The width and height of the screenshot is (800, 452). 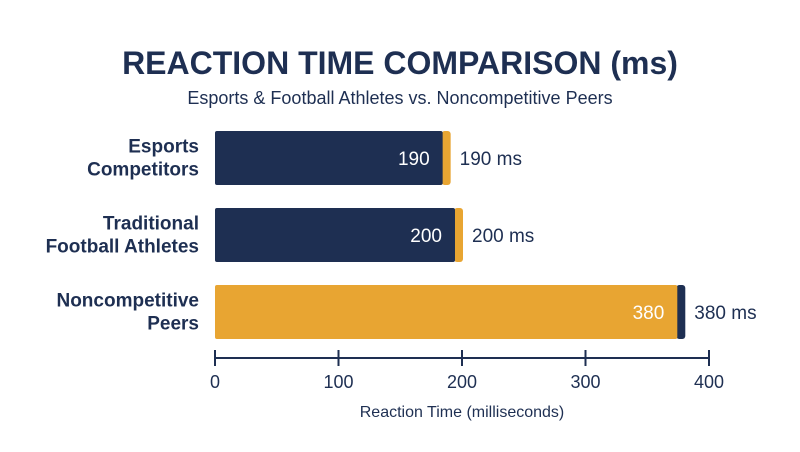 What do you see at coordinates (163, 147) in the screenshot?
I see `category-label: Esports` at bounding box center [163, 147].